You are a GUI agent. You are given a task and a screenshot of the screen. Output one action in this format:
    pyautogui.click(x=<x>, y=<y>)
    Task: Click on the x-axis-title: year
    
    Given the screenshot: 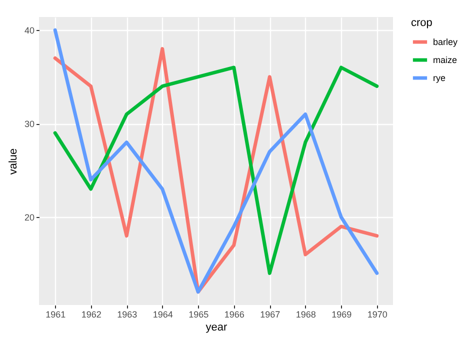 What is the action you would take?
    pyautogui.click(x=217, y=328)
    